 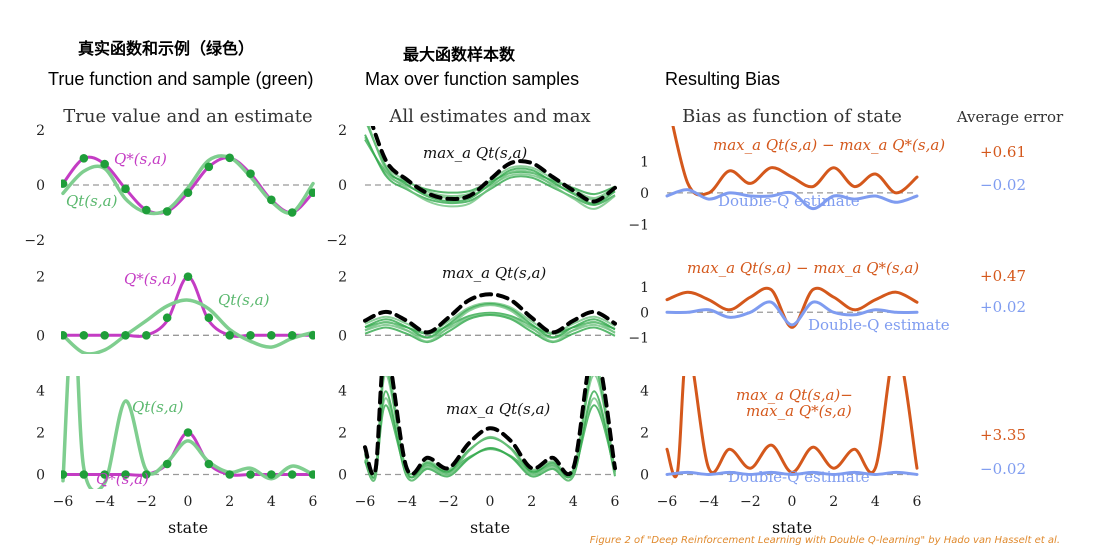 I want to click on col2-header-cn: 最大函数样本数, so click(x=459, y=54).